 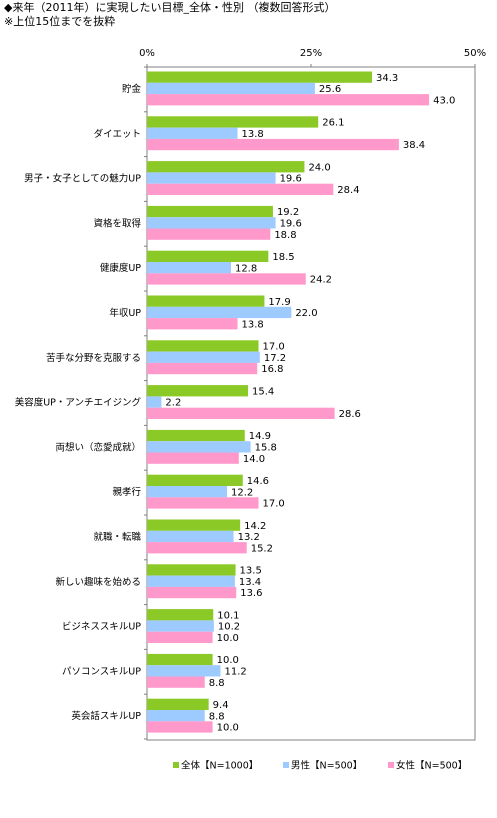 I want to click on chart-title: ◆来年（2011年）に実現したい目標_全体・性別 （複数回答形式）, so click(x=170, y=7).